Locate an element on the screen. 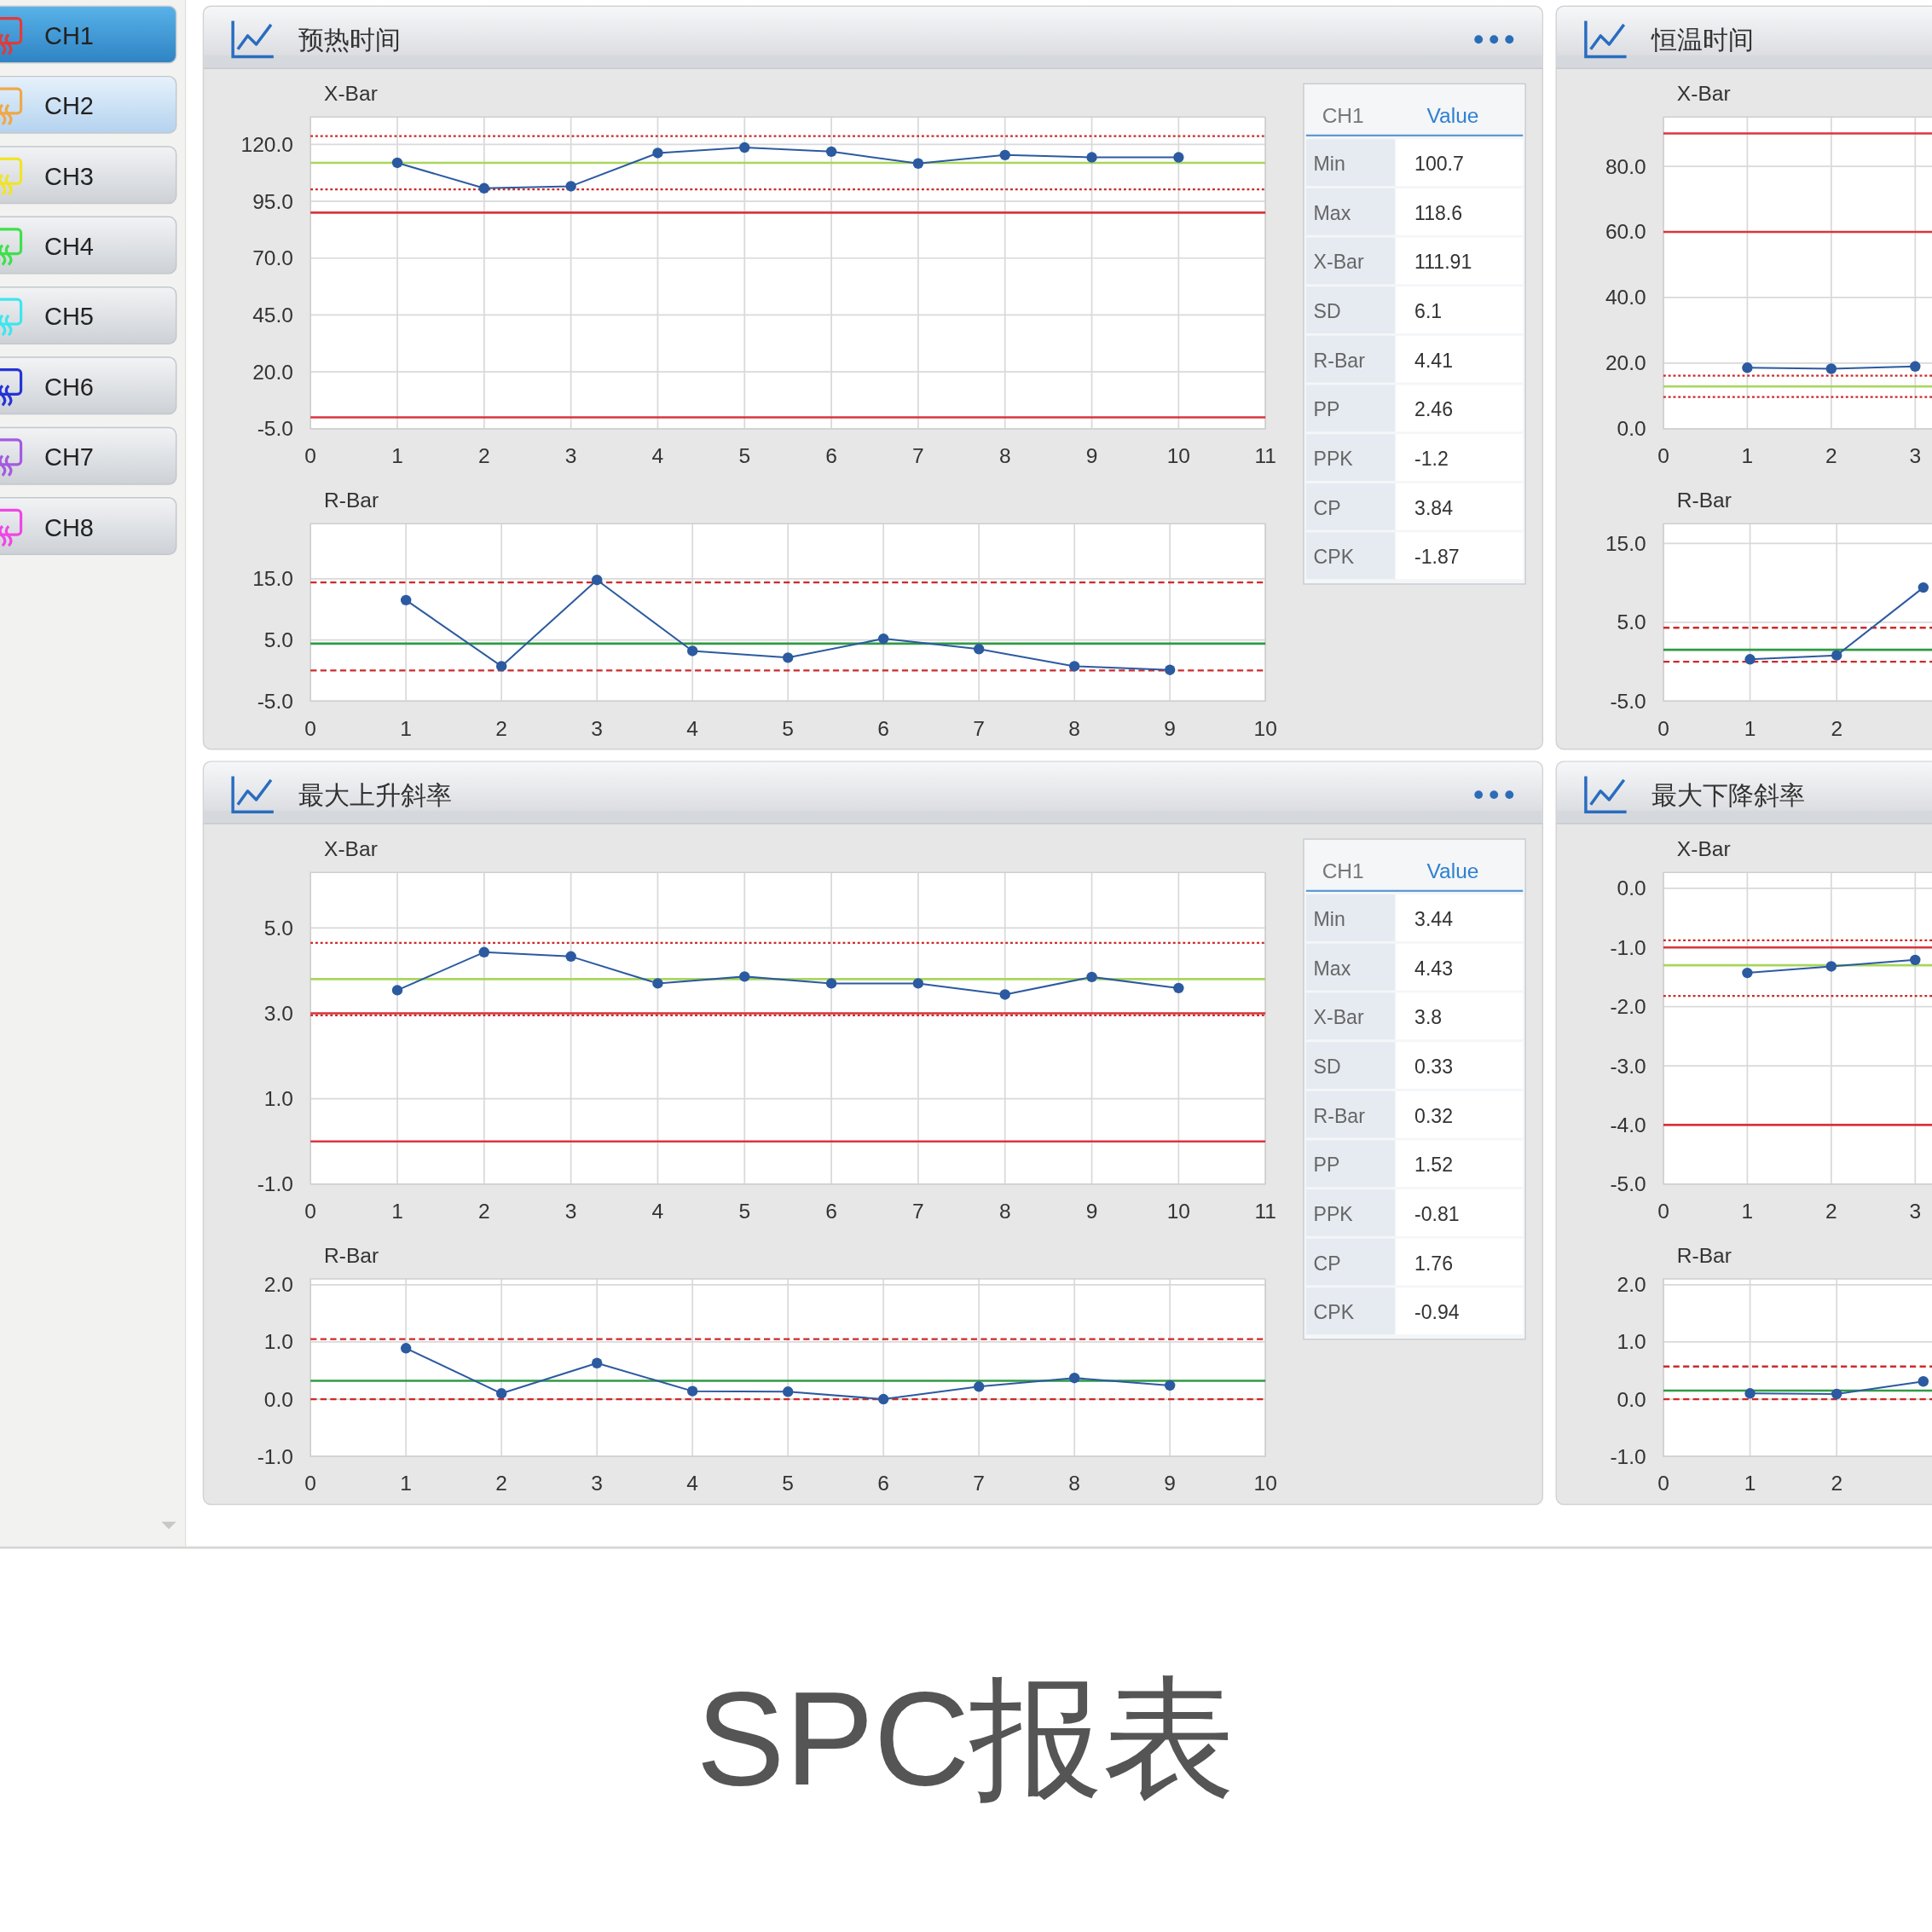 The image size is (1932, 1932). data-label: 100.7 is located at coordinates (1439, 164).